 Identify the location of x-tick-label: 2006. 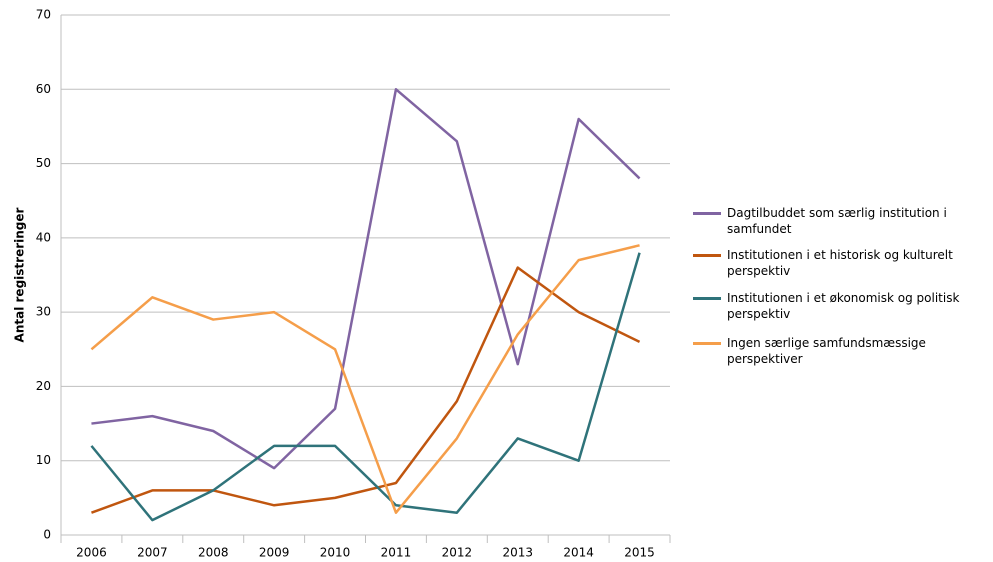
(91, 553).